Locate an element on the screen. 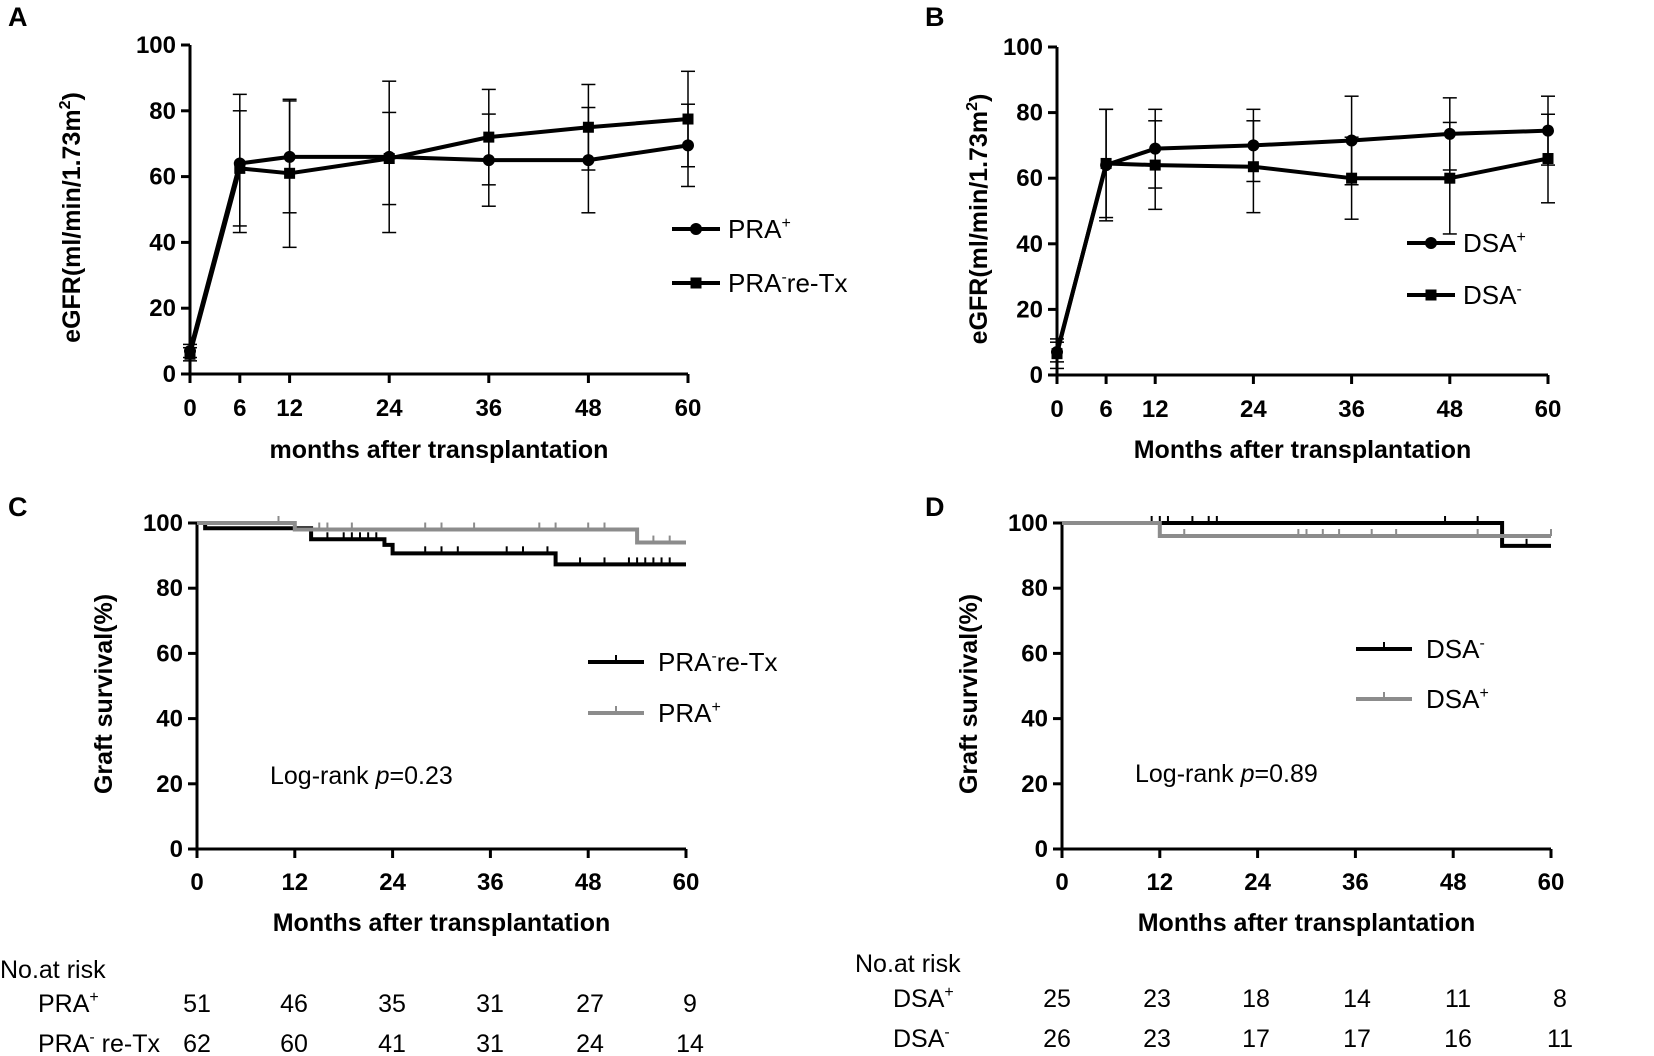 This screenshot has height=1056, width=1654. risk-cell: 51 is located at coordinates (197, 1004).